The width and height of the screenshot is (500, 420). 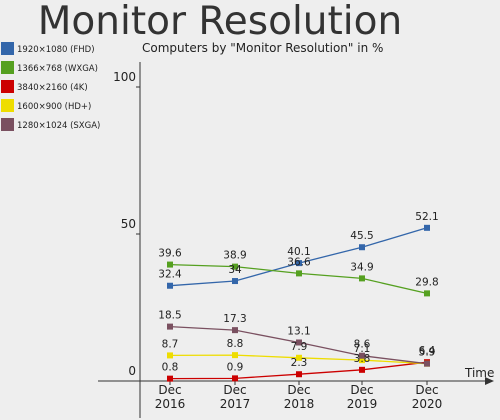 What do you see at coordinates (124, 77) in the screenshot?
I see `y-tick-label: 100` at bounding box center [124, 77].